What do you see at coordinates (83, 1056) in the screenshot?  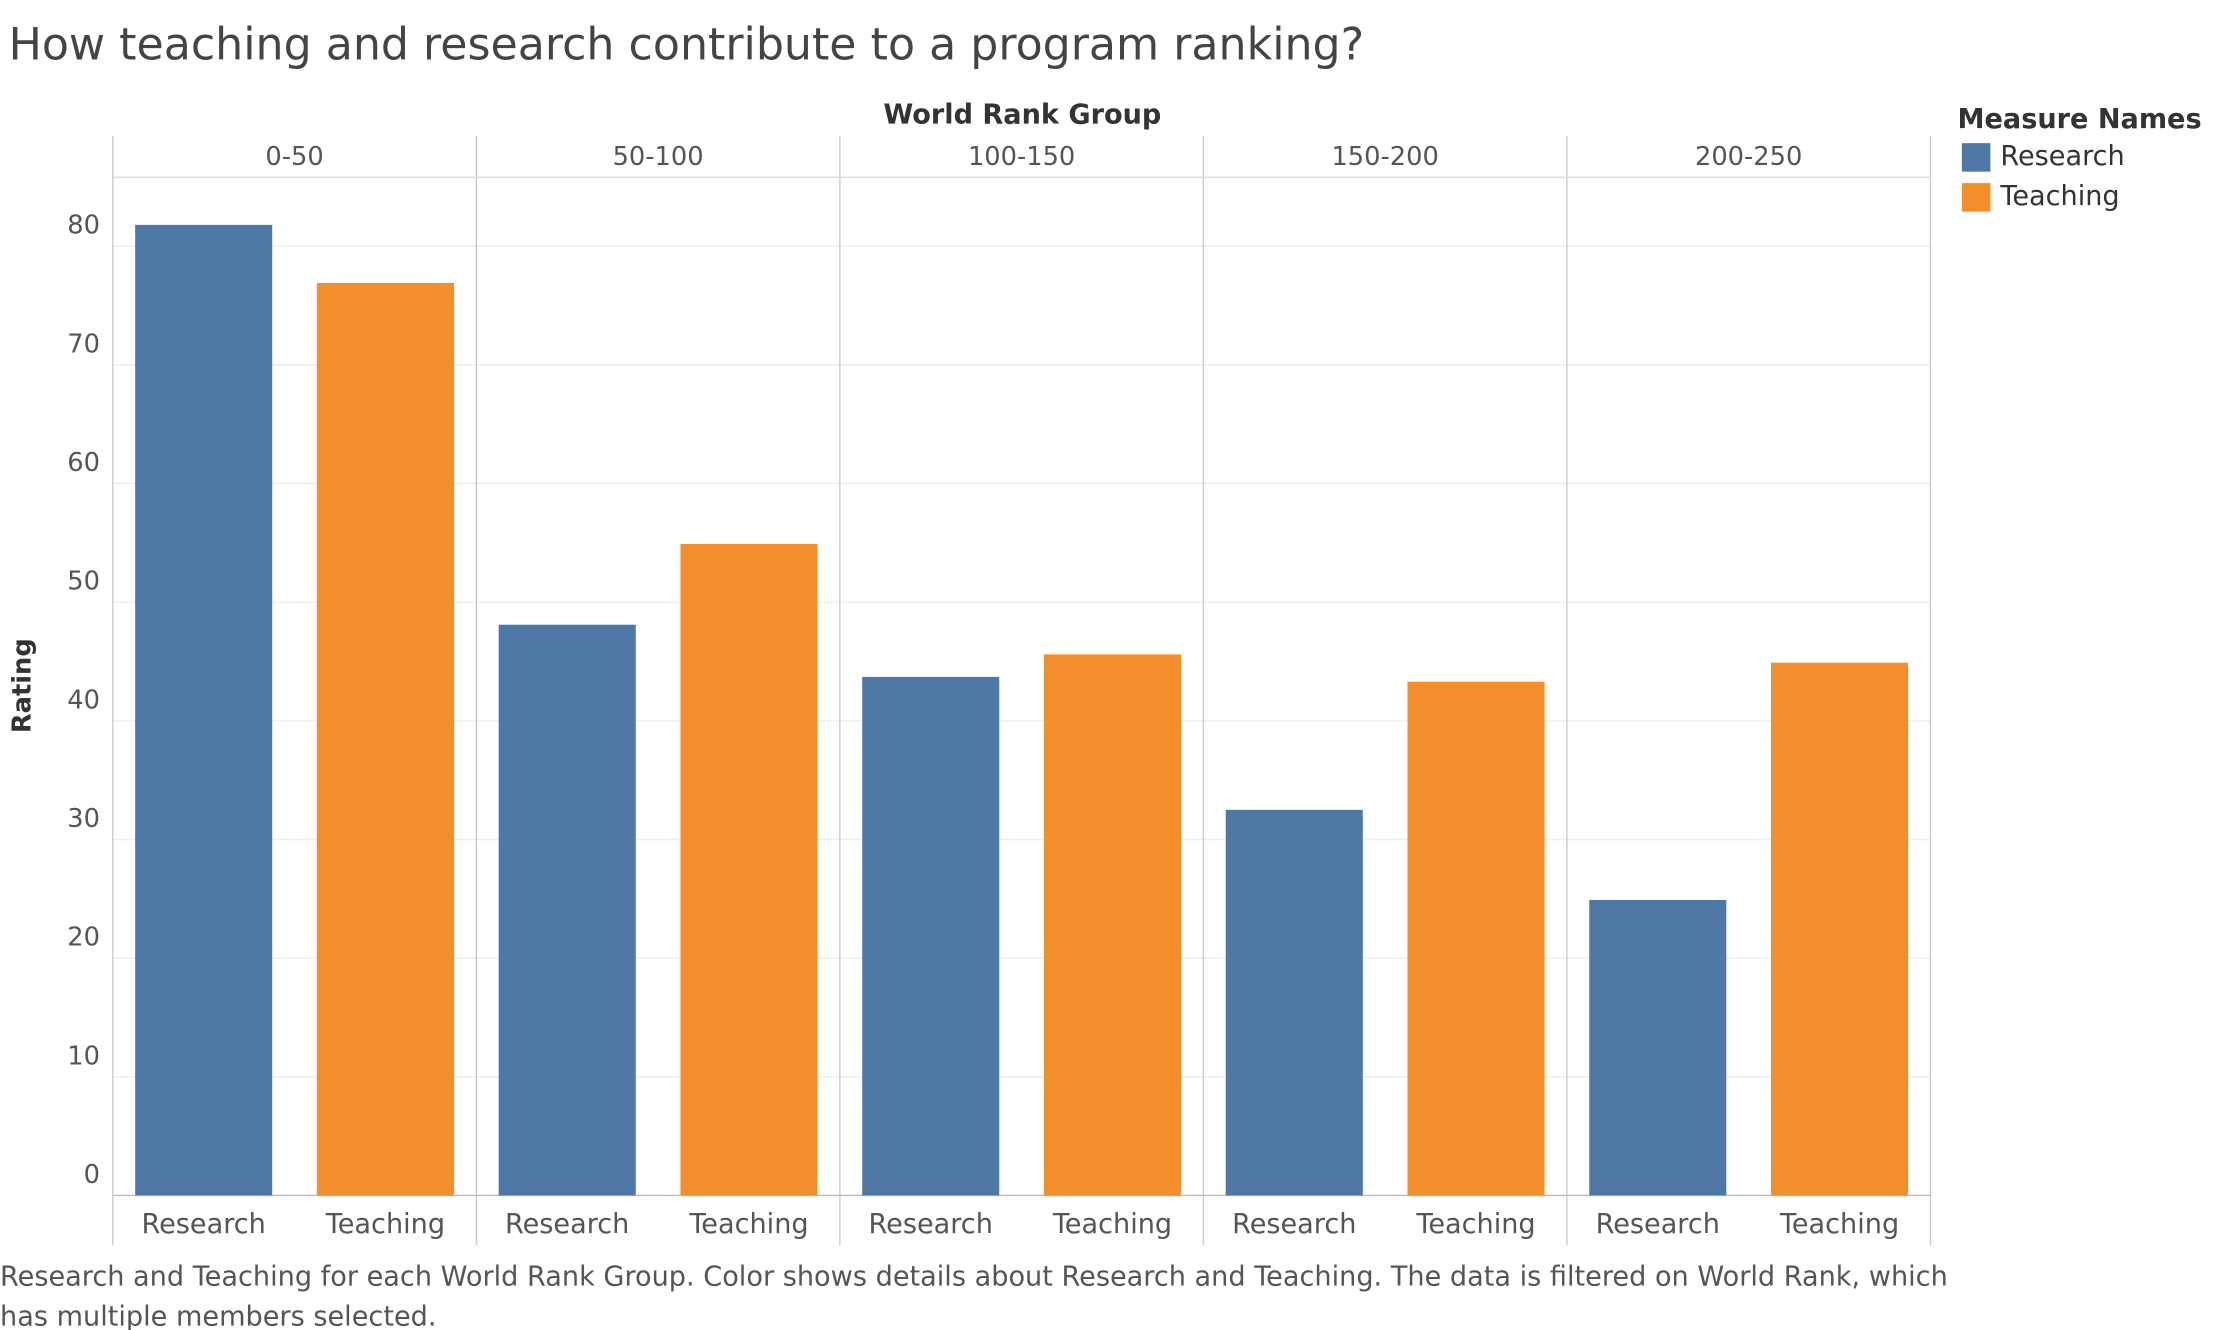 I see `y-tick-label: 10` at bounding box center [83, 1056].